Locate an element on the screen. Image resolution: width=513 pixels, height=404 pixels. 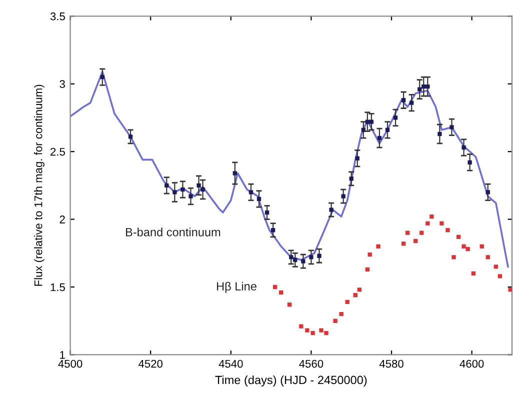
y-tick-label: 1 is located at coordinates (62, 355).